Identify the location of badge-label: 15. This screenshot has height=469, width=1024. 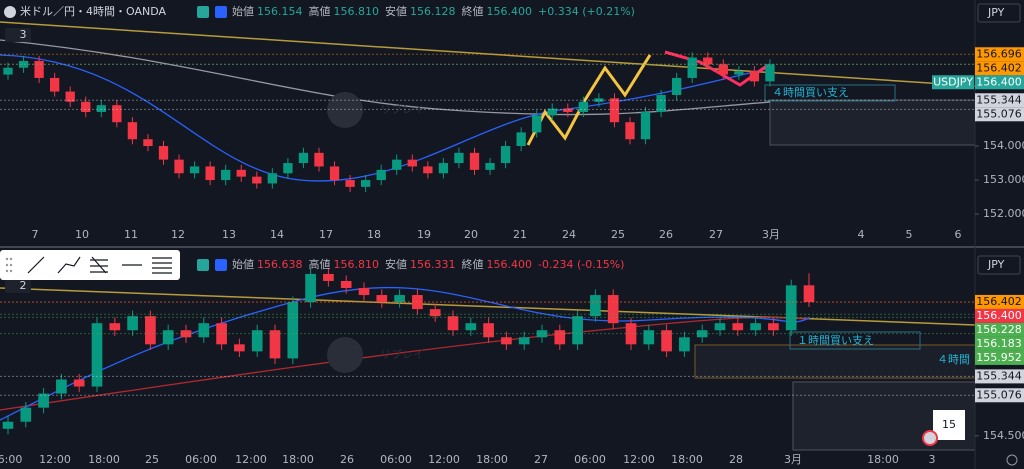
(949, 424).